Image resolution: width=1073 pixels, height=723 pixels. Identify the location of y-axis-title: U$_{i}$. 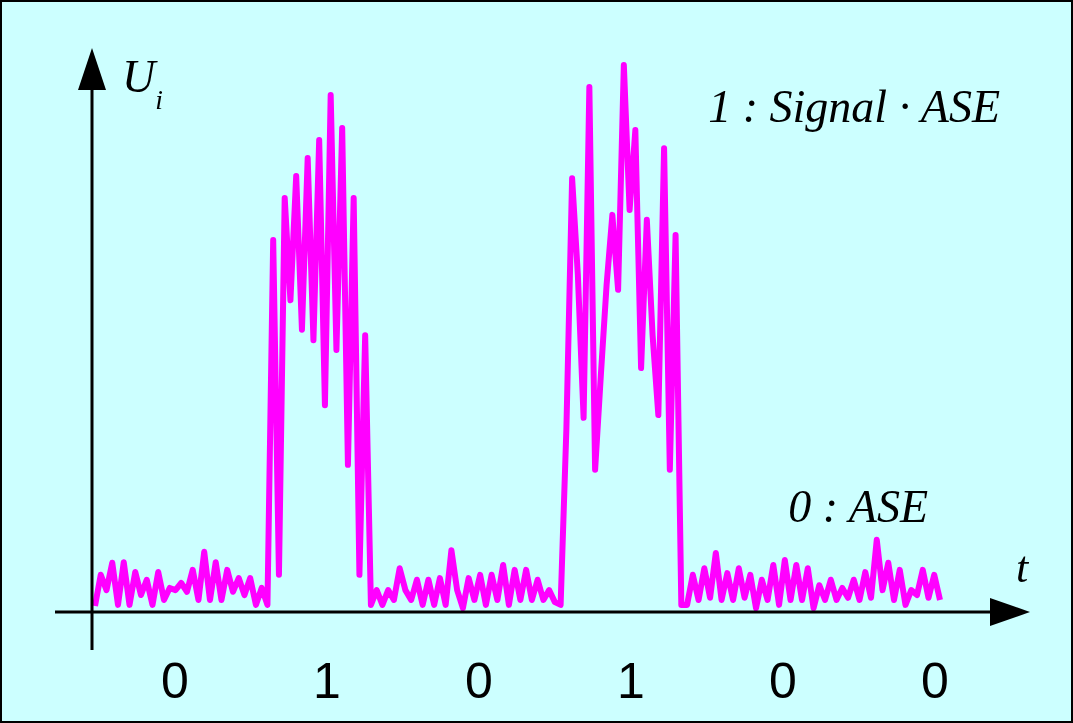
(142, 83).